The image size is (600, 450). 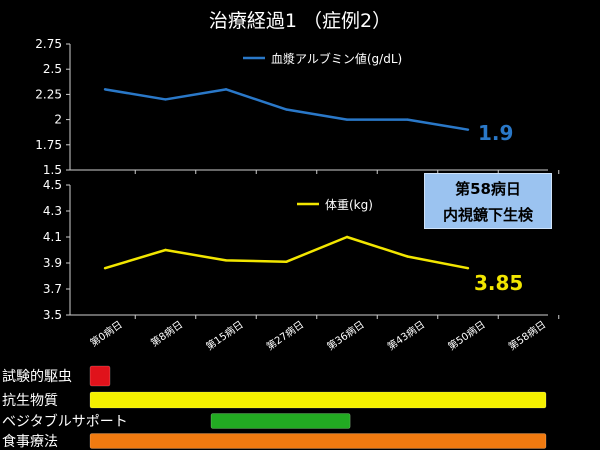 What do you see at coordinates (488, 201) in the screenshot?
I see `annotation-box: 第58病日 内視鏡下生検` at bounding box center [488, 201].